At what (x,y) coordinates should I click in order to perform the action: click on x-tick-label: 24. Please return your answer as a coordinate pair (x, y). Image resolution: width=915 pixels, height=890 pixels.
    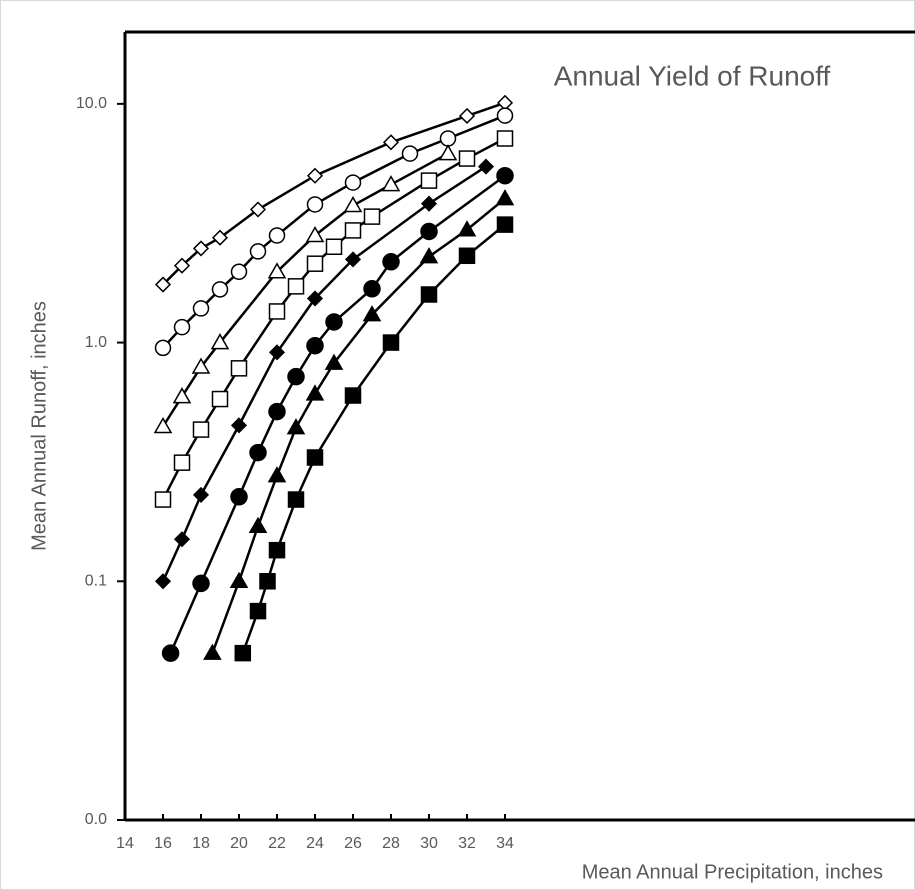
    Looking at the image, I should click on (315, 843).